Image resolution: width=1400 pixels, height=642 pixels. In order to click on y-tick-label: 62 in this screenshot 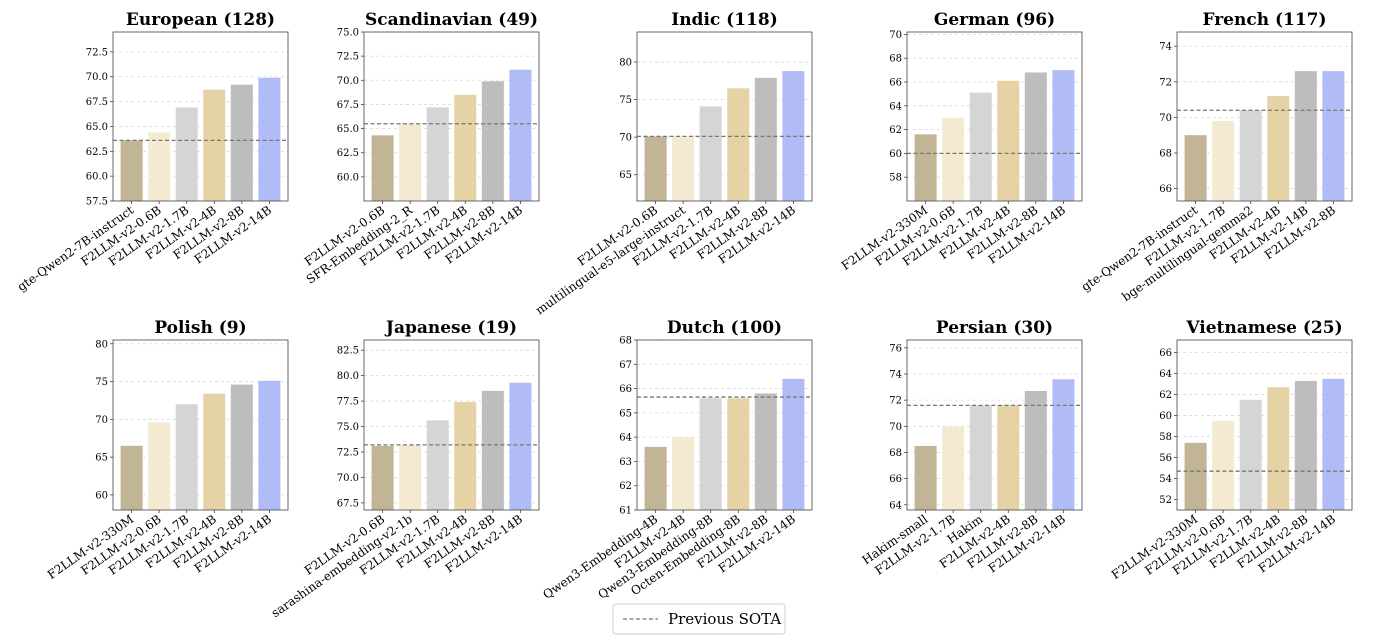, I will do `click(1165, 395)`.